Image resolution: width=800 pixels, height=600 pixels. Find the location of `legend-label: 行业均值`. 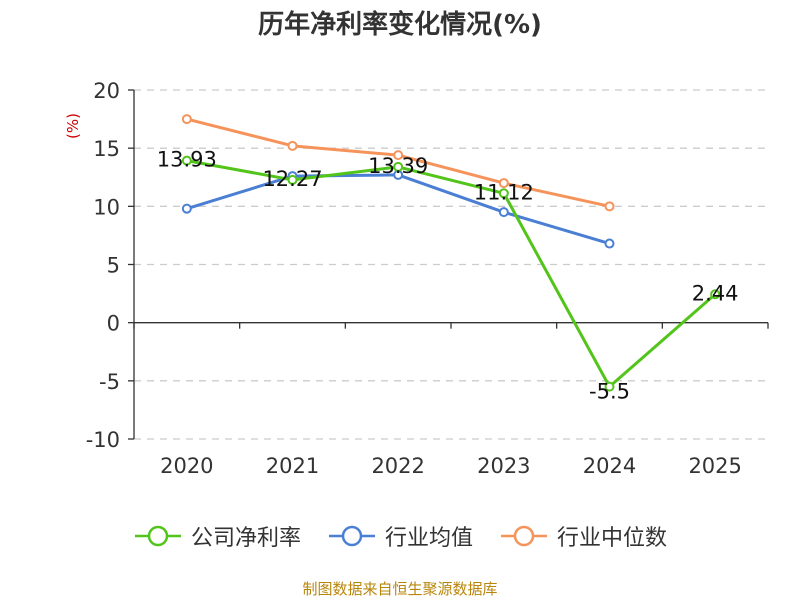

legend-label: 行业均值 is located at coordinates (428, 538).